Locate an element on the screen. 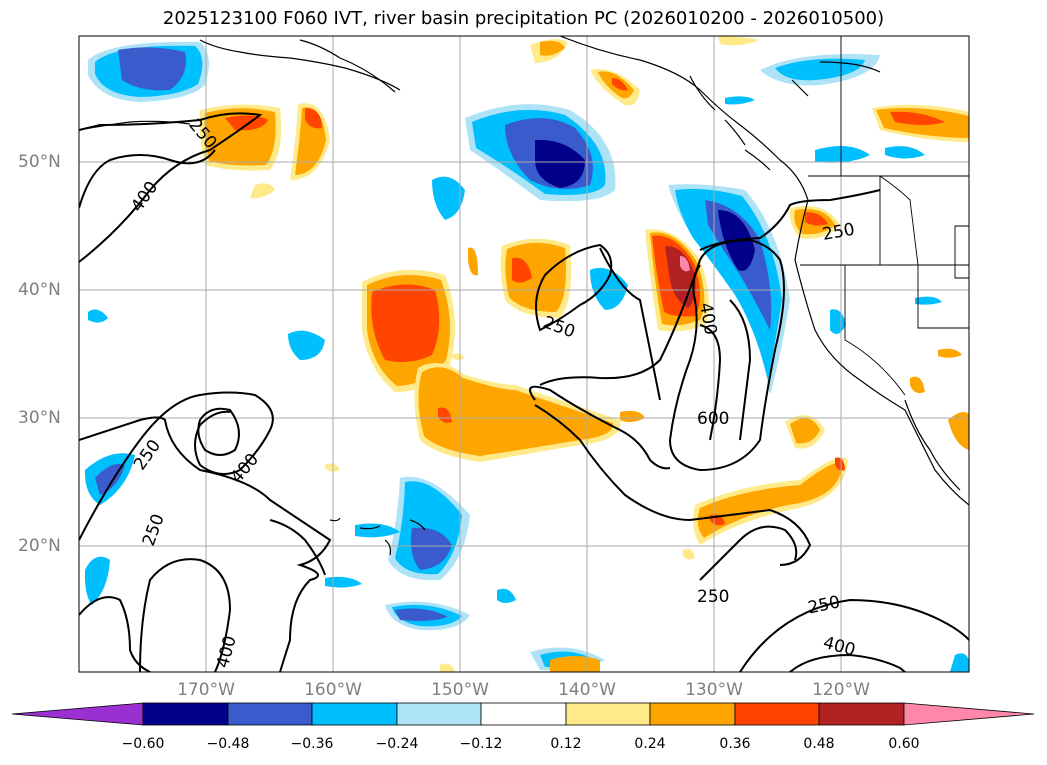  colorbar-tick-label: −0.60 is located at coordinates (143, 744).